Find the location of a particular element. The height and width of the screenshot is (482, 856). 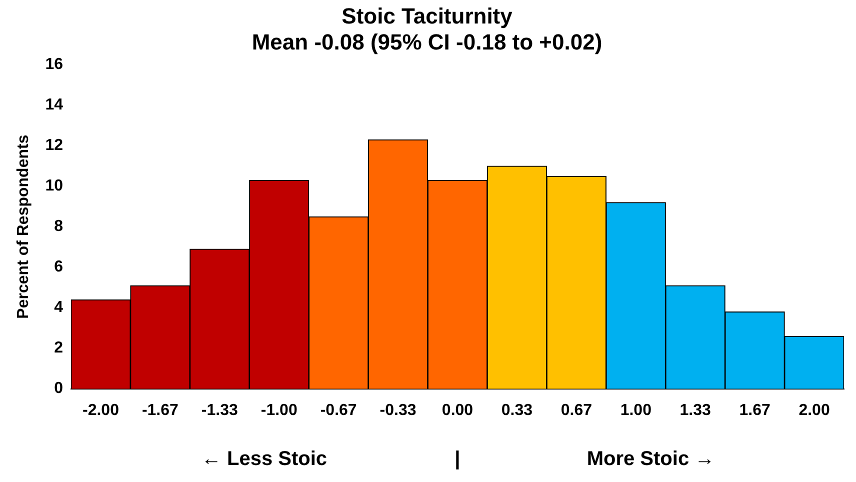

y-tick-label: 10 is located at coordinates (54, 186).